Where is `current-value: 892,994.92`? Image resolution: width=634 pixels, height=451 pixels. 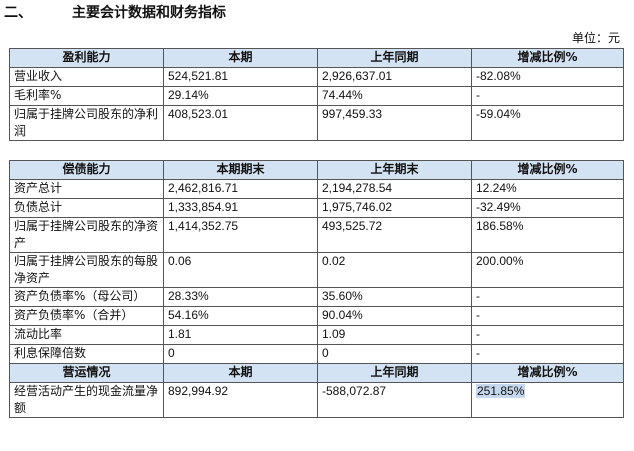 current-value: 892,994.92 is located at coordinates (240, 400).